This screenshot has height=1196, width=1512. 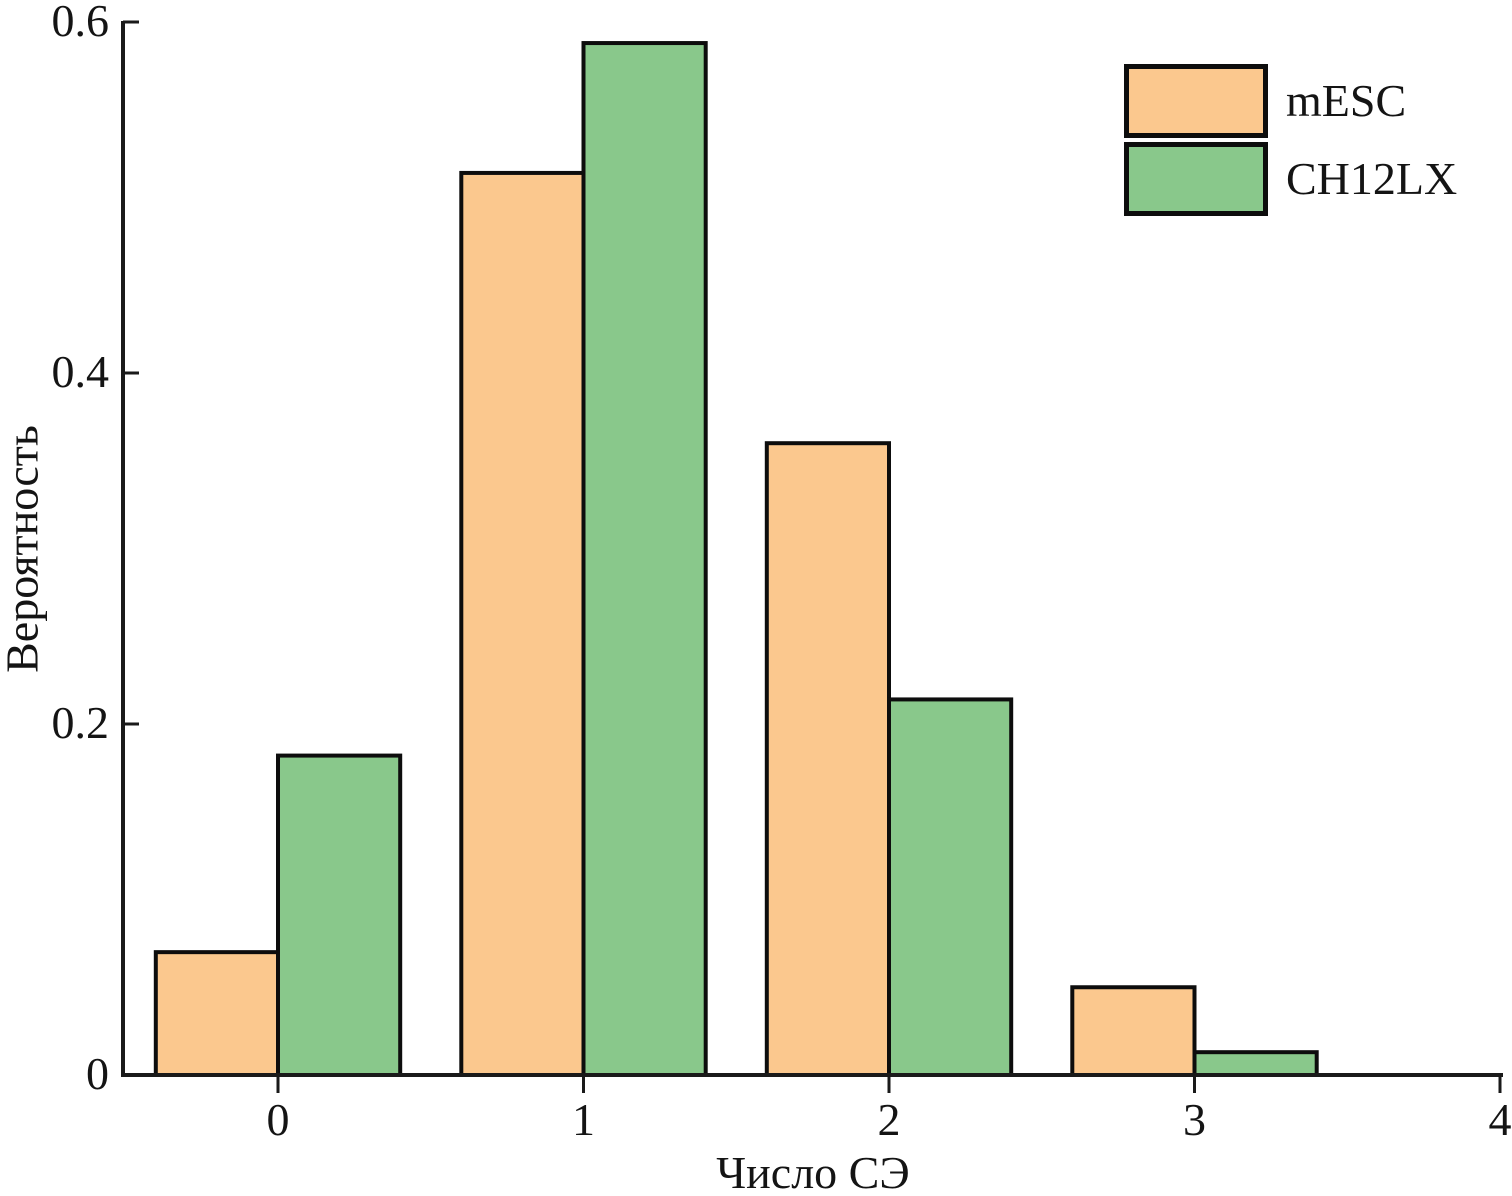 I want to click on bar-mESC-x2, so click(x=827, y=759).